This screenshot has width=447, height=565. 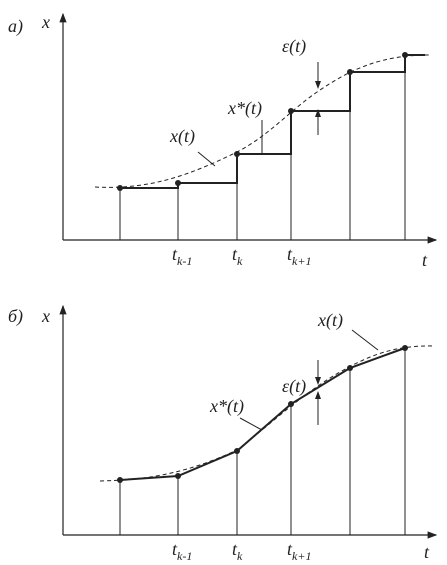 I want to click on panel-label: б), so click(x=15, y=316).